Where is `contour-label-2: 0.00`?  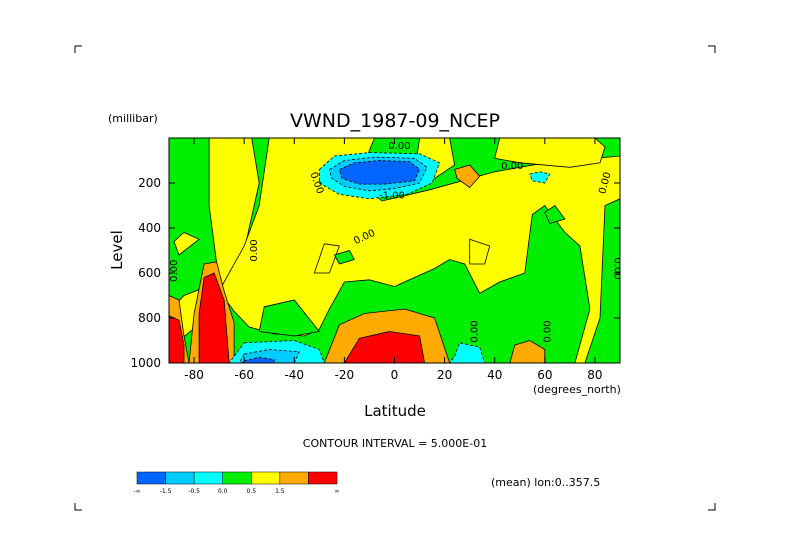 contour-label-2: 0.00 is located at coordinates (512, 166).